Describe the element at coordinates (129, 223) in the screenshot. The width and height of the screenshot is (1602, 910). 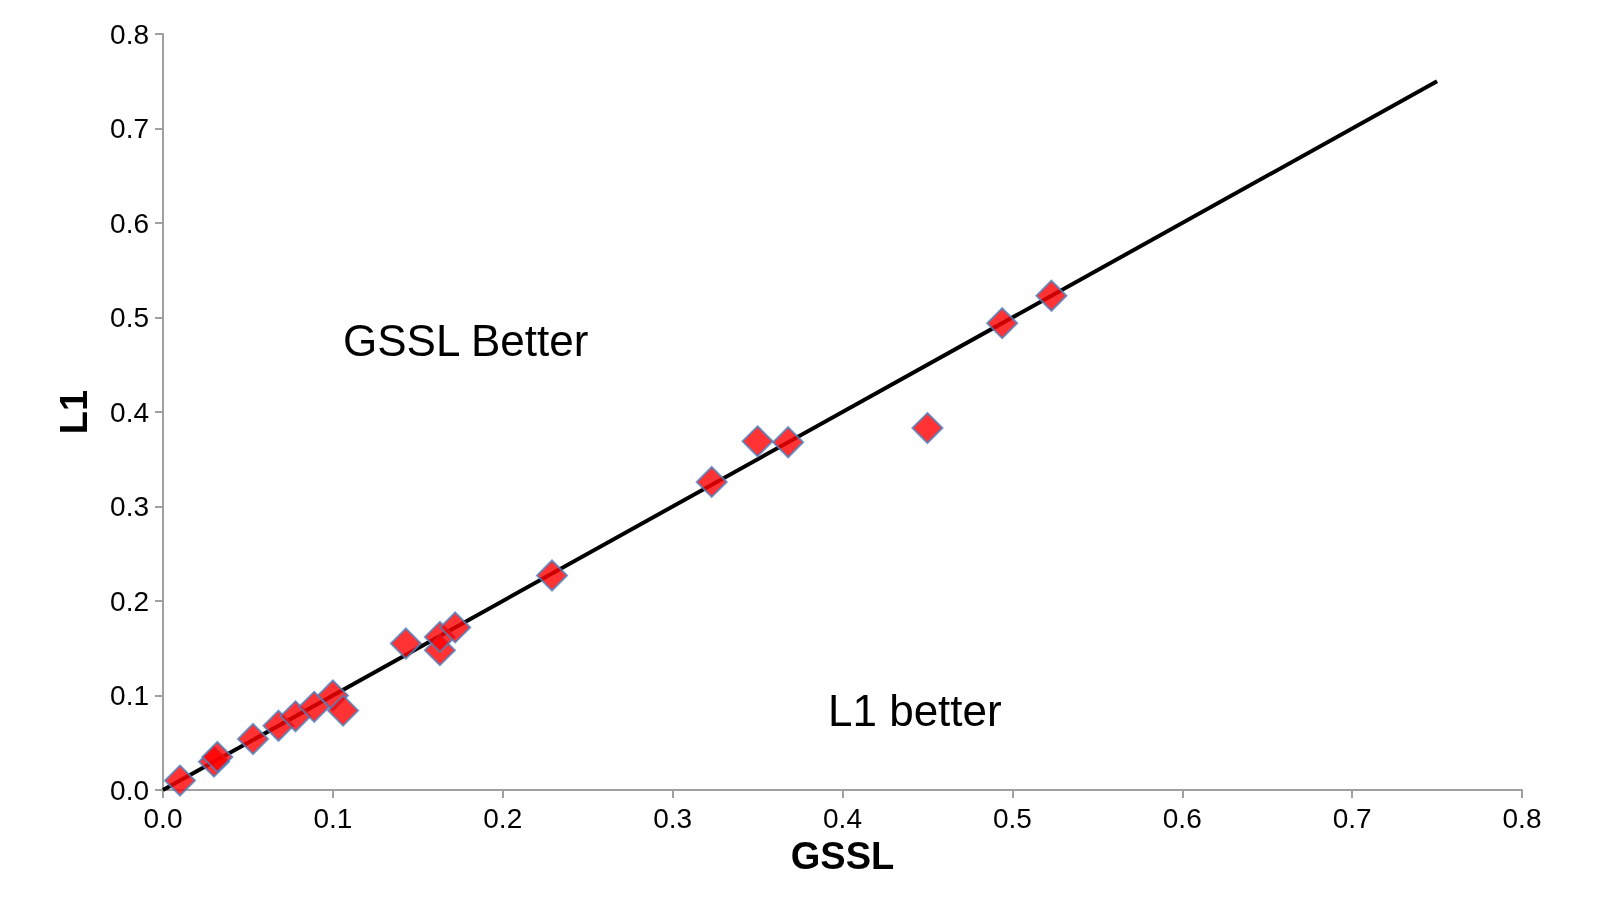
I see `y-tick-label: 0.6` at that location.